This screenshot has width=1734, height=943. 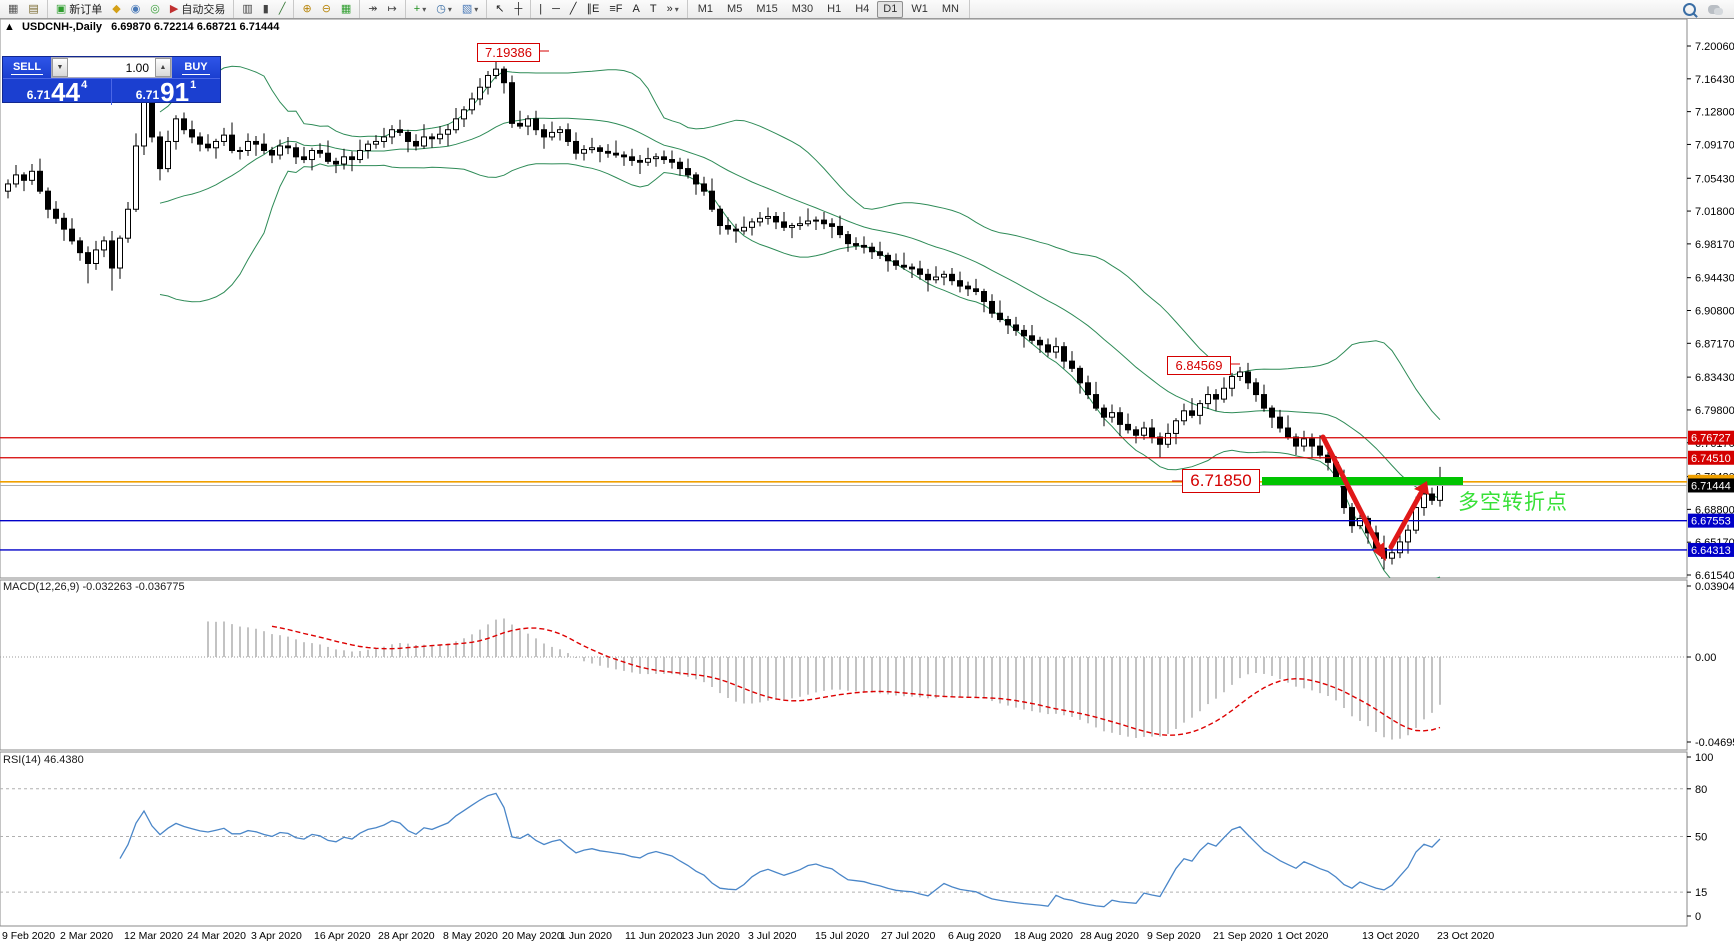 What do you see at coordinates (372, 9) in the screenshot?
I see `auto-scroll-icon: ↠` at bounding box center [372, 9].